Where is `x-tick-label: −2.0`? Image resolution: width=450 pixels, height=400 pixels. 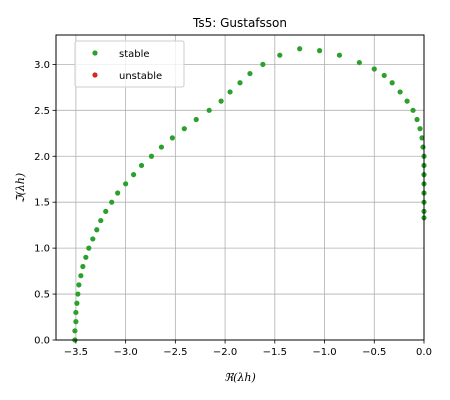 x-tick-label: −2.0 is located at coordinates (225, 352).